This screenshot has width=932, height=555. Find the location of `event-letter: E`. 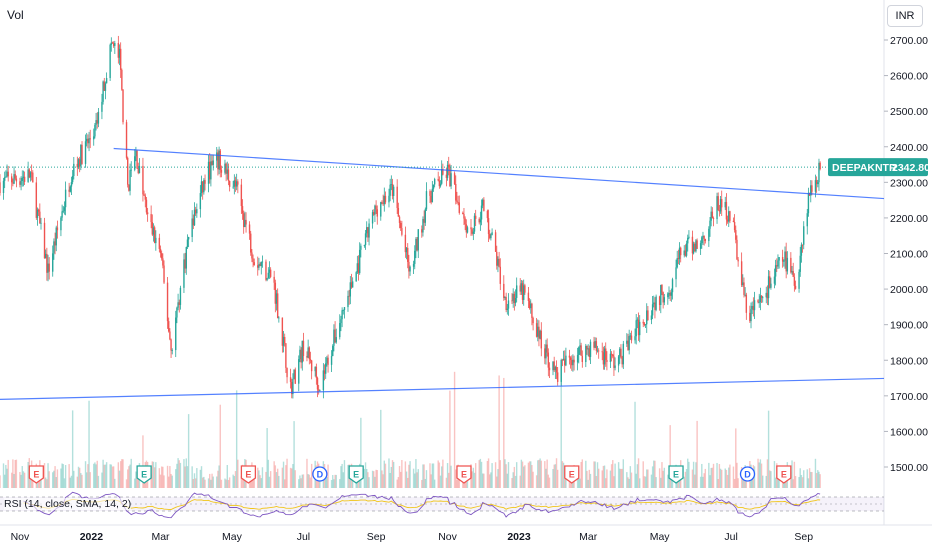

event-letter: E is located at coordinates (572, 475).